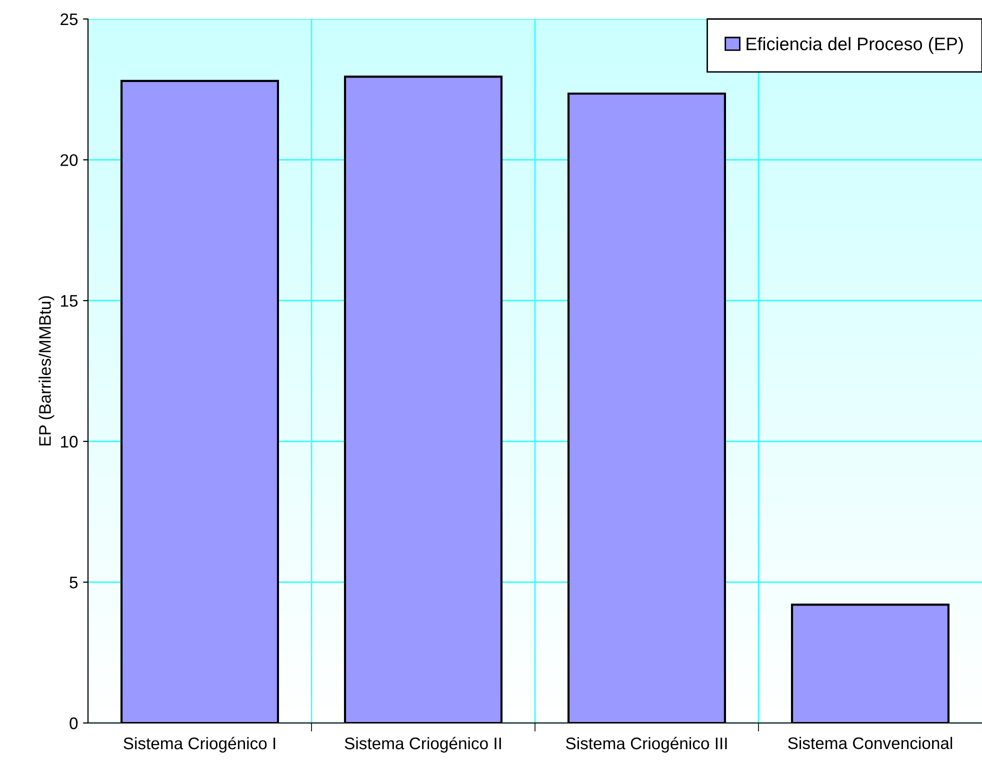  What do you see at coordinates (74, 723) in the screenshot?
I see `y-tick-label: 0` at bounding box center [74, 723].